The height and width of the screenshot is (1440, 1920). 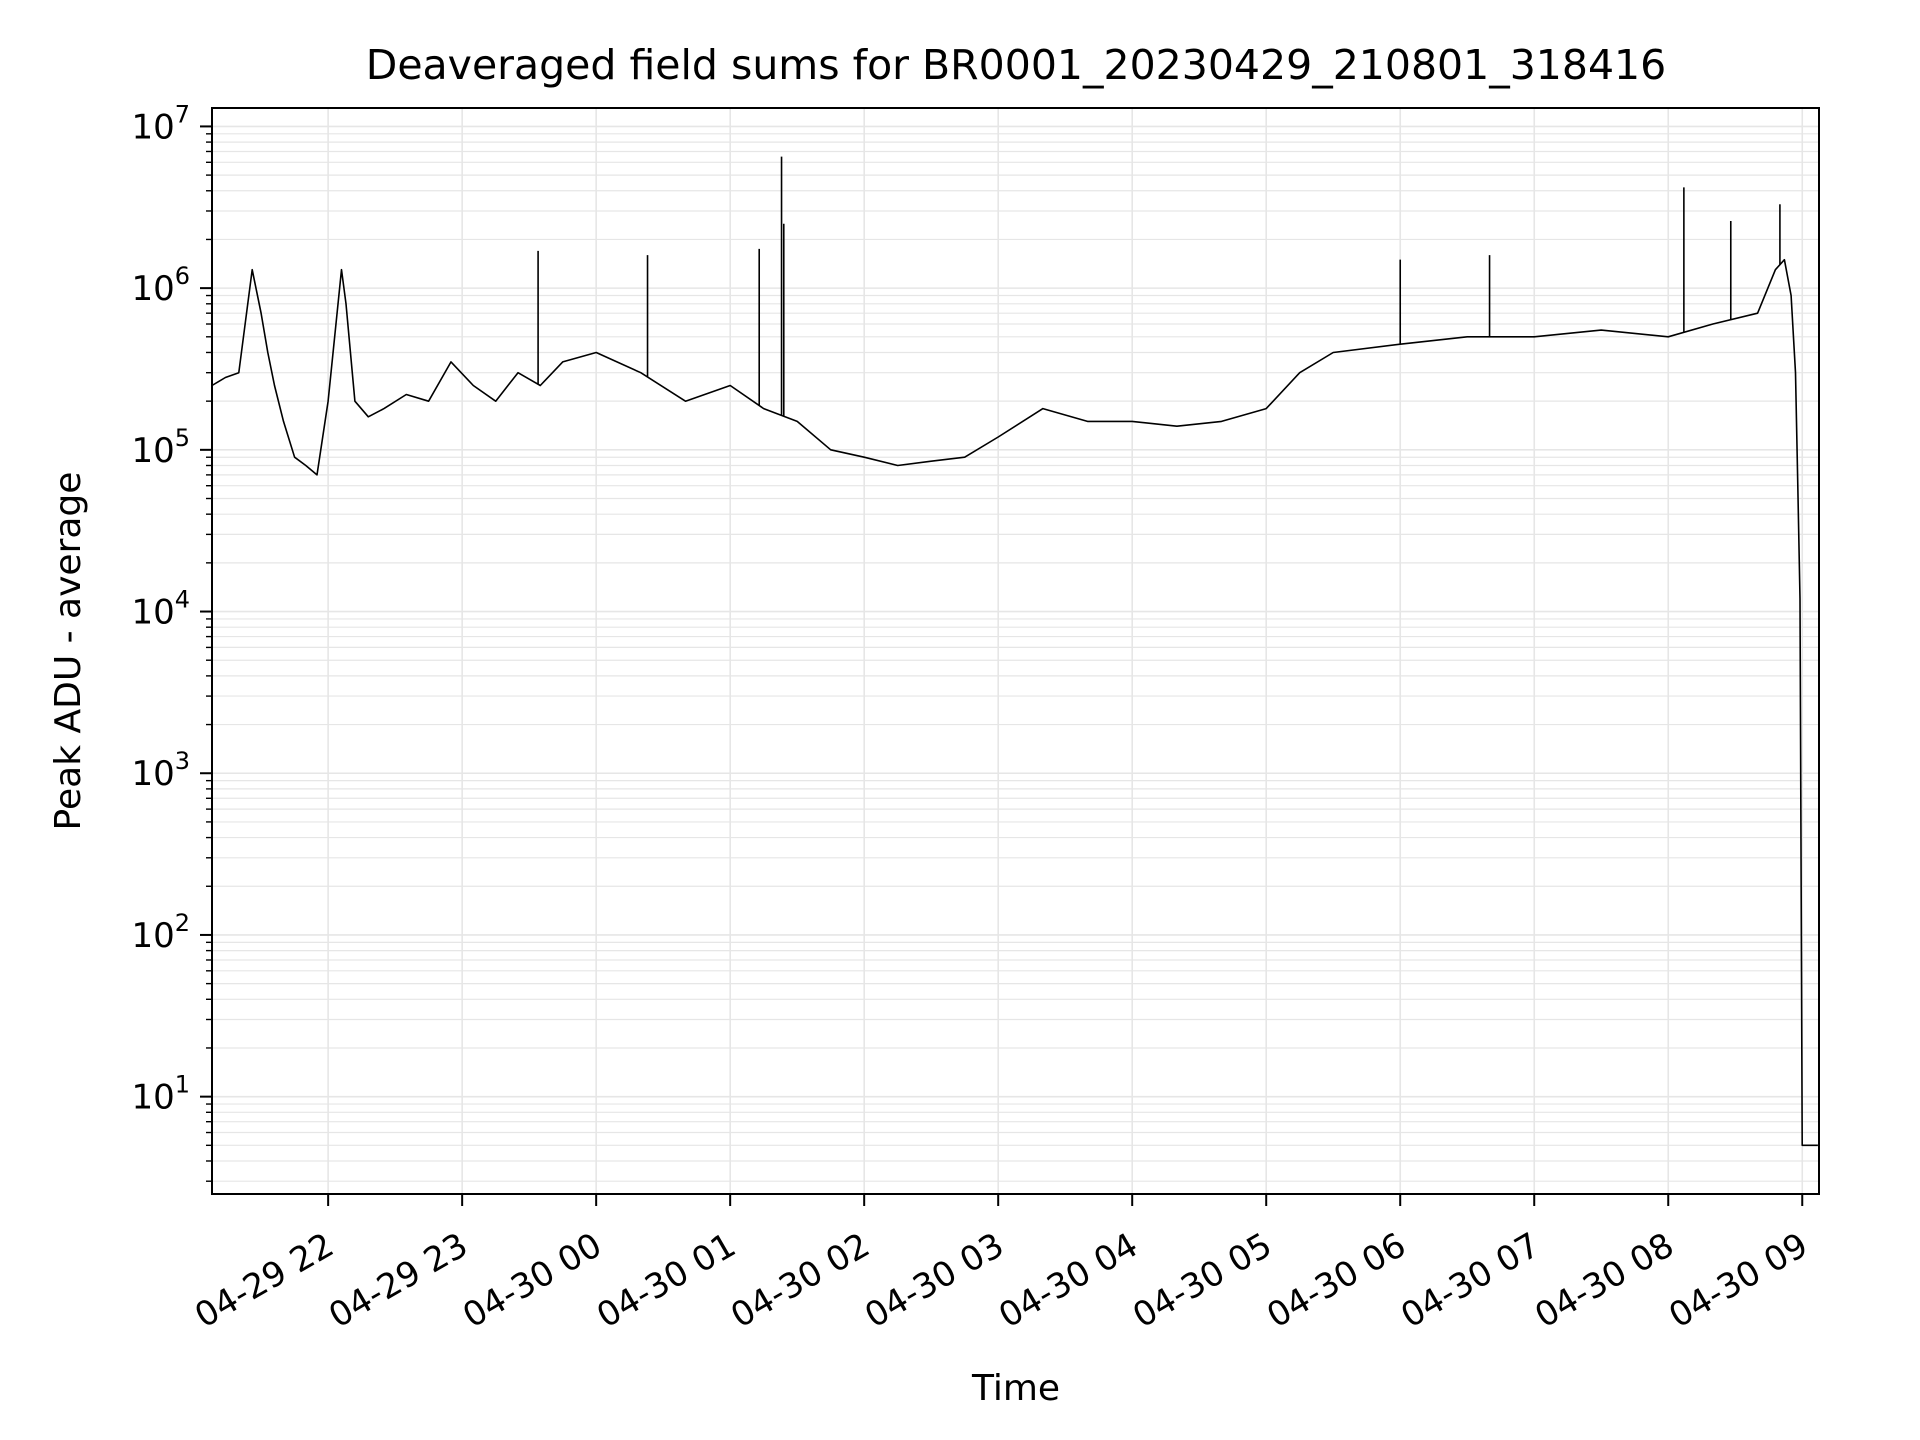 What do you see at coordinates (1202, 1280) in the screenshot?
I see `x-tick-label: 04-30 05` at bounding box center [1202, 1280].